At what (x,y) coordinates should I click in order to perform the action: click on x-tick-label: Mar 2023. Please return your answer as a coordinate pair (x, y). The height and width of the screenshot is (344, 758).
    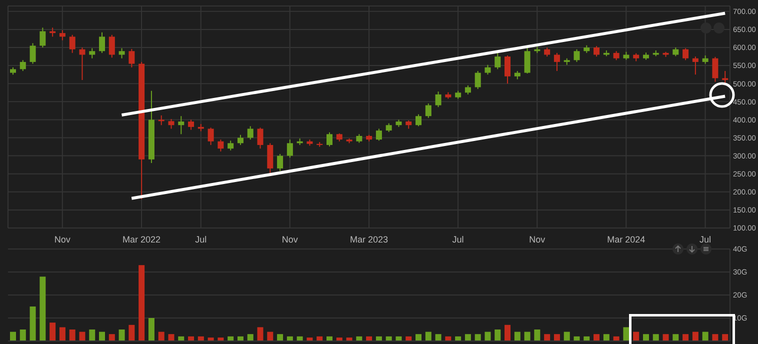
    Looking at the image, I should click on (369, 239).